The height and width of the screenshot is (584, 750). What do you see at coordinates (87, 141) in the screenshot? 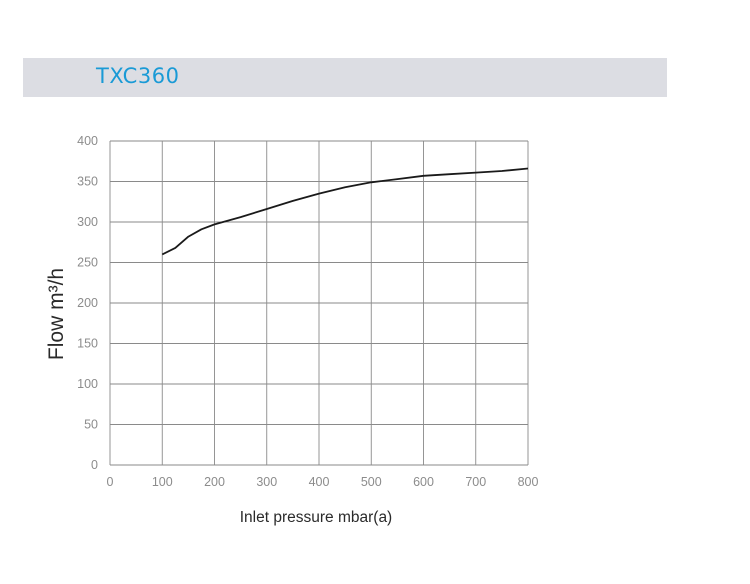
I see `y-tick-label: 400` at bounding box center [87, 141].